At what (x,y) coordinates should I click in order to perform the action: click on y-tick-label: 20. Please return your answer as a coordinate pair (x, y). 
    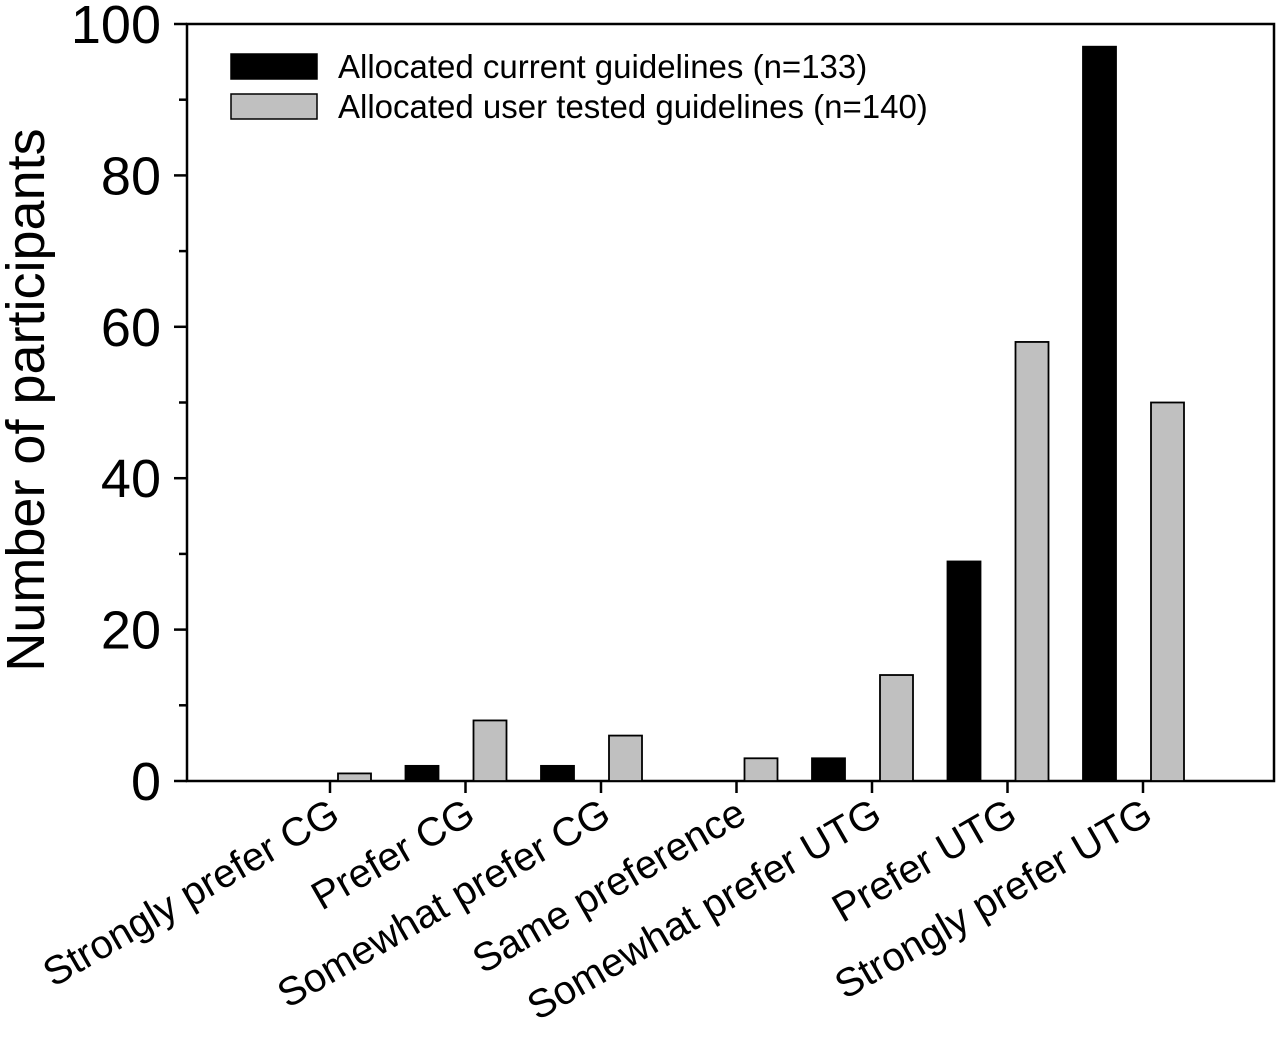
    Looking at the image, I should click on (131, 631).